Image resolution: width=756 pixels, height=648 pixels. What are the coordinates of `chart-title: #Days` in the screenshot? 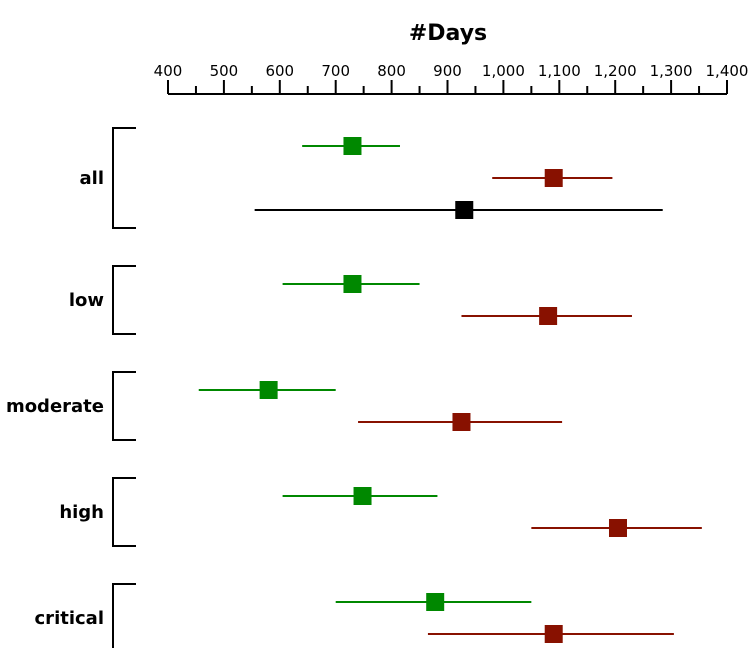 It's located at (448, 33).